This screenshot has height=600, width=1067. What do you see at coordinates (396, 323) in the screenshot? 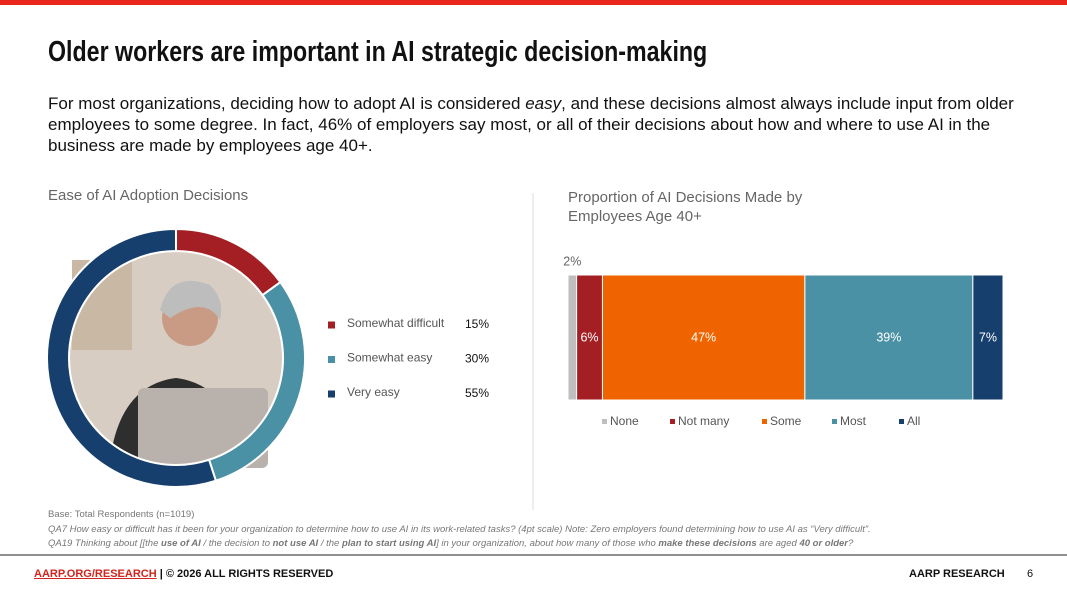
I see `legend-label: Somewhat difficult` at bounding box center [396, 323].